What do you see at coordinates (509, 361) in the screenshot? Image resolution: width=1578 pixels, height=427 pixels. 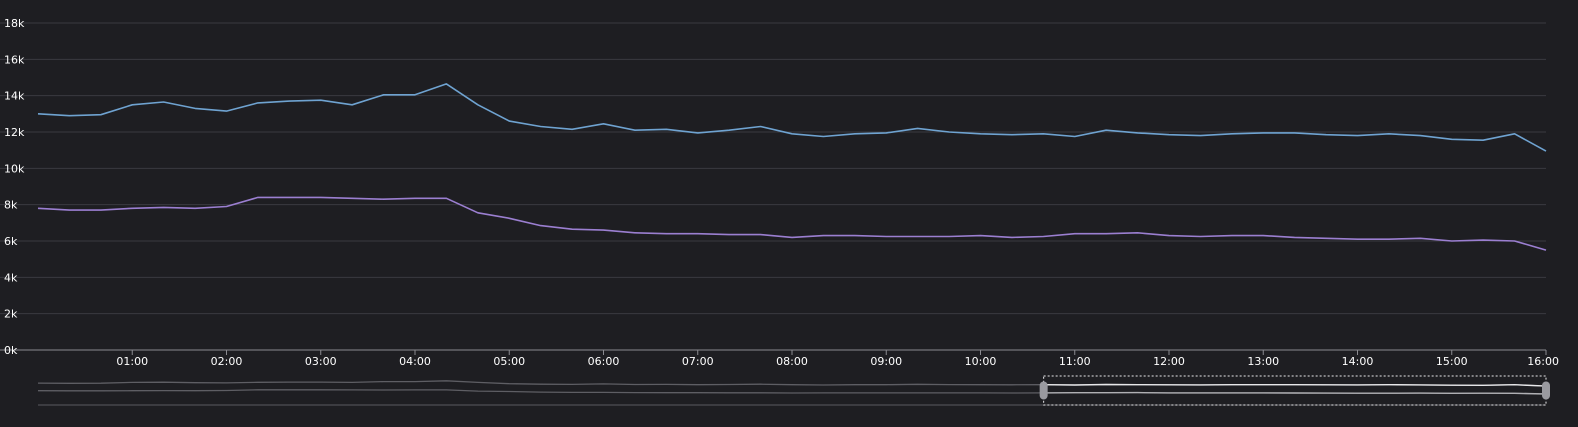 I see `x-tick-label: 05:00` at bounding box center [509, 361].